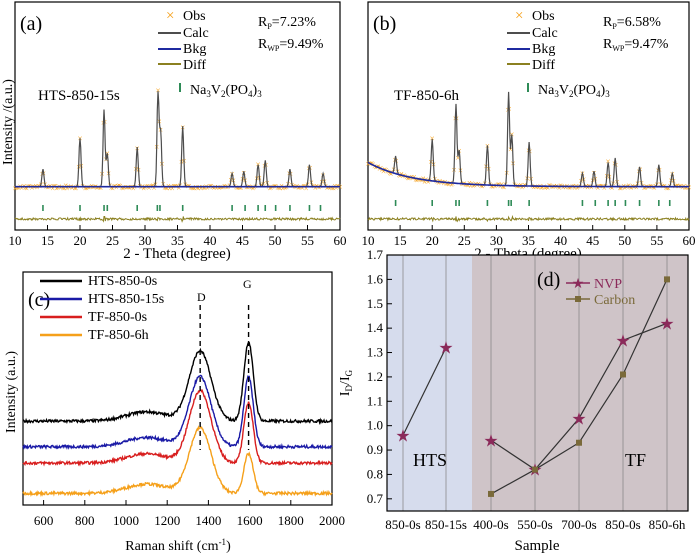 Image resolution: width=700 pixels, height=556 pixels. Describe the element at coordinates (528, 174) in the screenshot. I see `bkg-line` at that location.